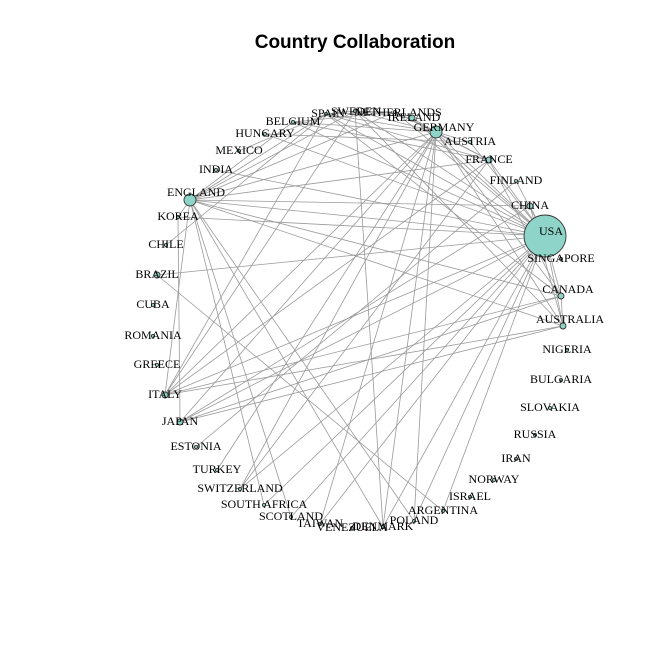 This screenshot has height=672, width=672. What do you see at coordinates (264, 505) in the screenshot?
I see `node-south-africa` at bounding box center [264, 505].